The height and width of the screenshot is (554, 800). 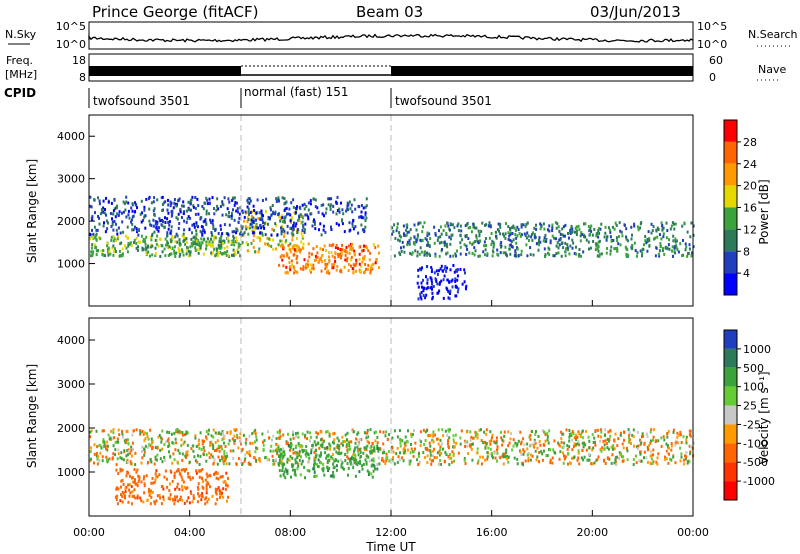 What do you see at coordinates (492, 532) in the screenshot?
I see `x-tick-label: 16:00` at bounding box center [492, 532].